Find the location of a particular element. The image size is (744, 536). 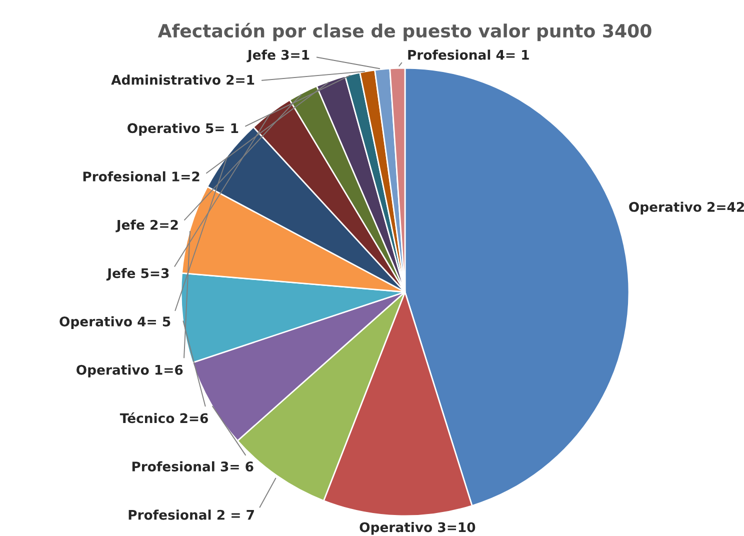

slice-label: Técnico 2=6 is located at coordinates (164, 418).